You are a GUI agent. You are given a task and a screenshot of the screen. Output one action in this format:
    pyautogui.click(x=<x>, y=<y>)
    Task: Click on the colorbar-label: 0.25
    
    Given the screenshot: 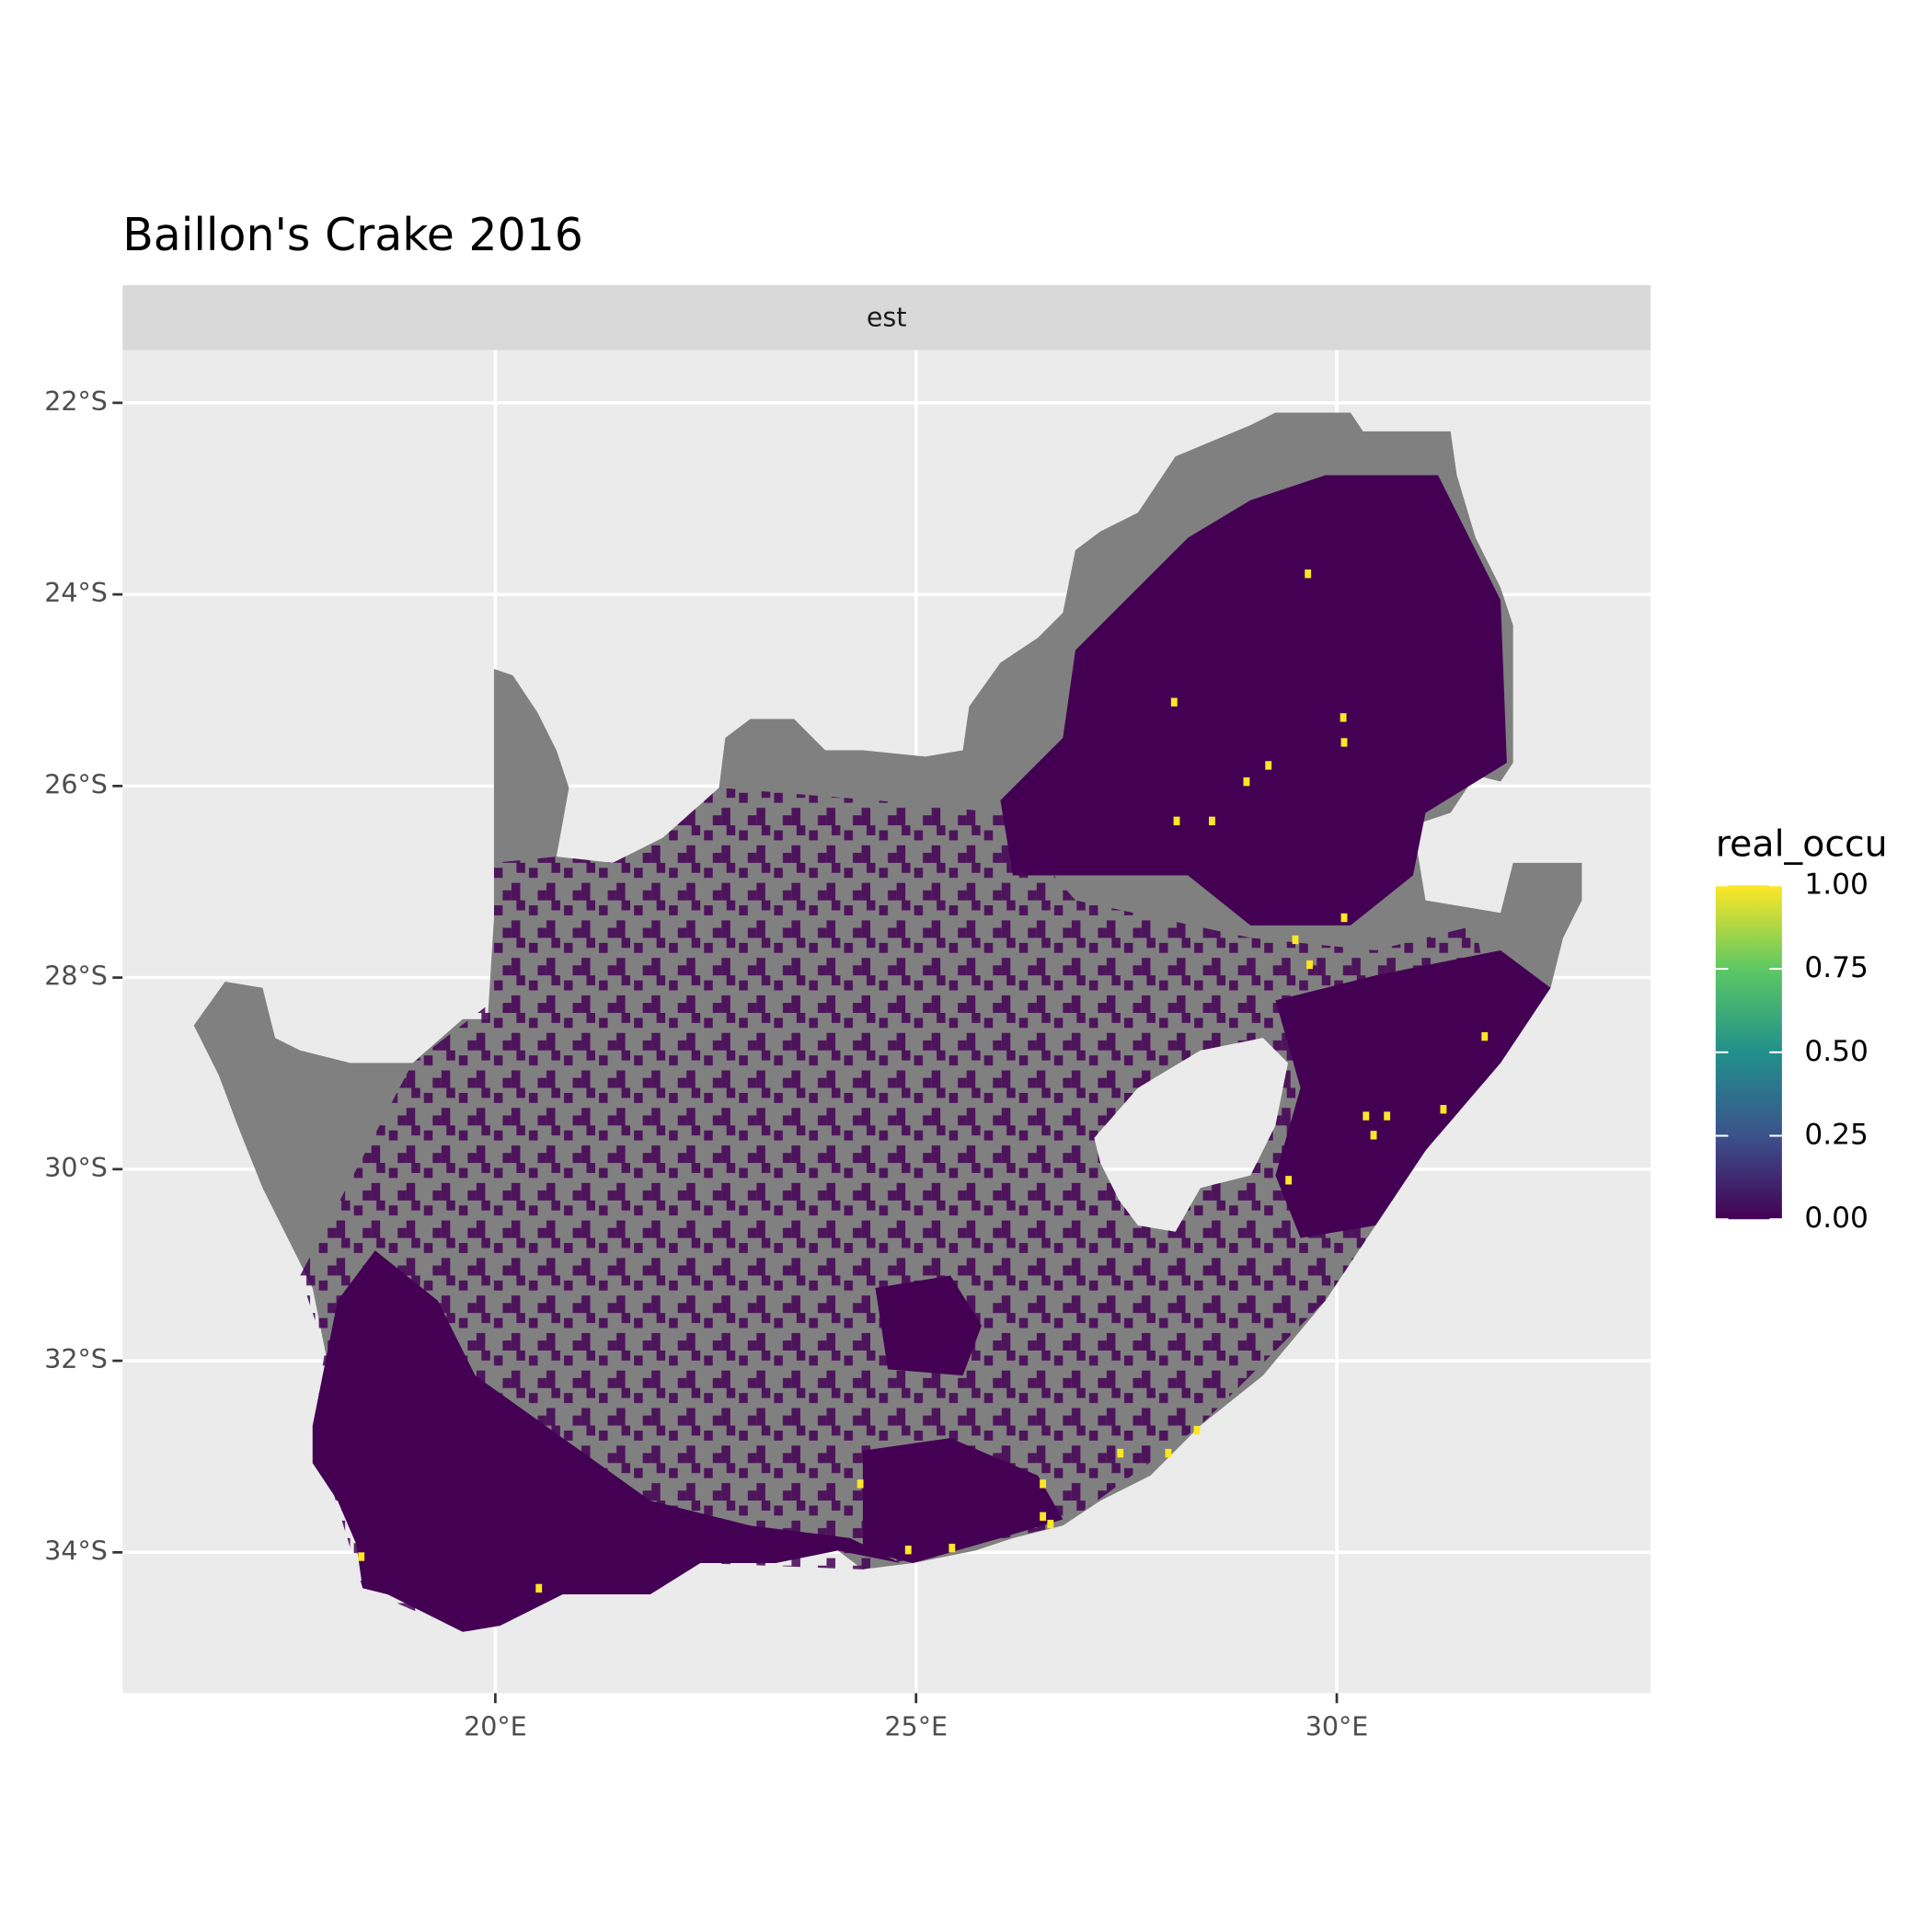 What is the action you would take?
    pyautogui.click(x=1836, y=1135)
    